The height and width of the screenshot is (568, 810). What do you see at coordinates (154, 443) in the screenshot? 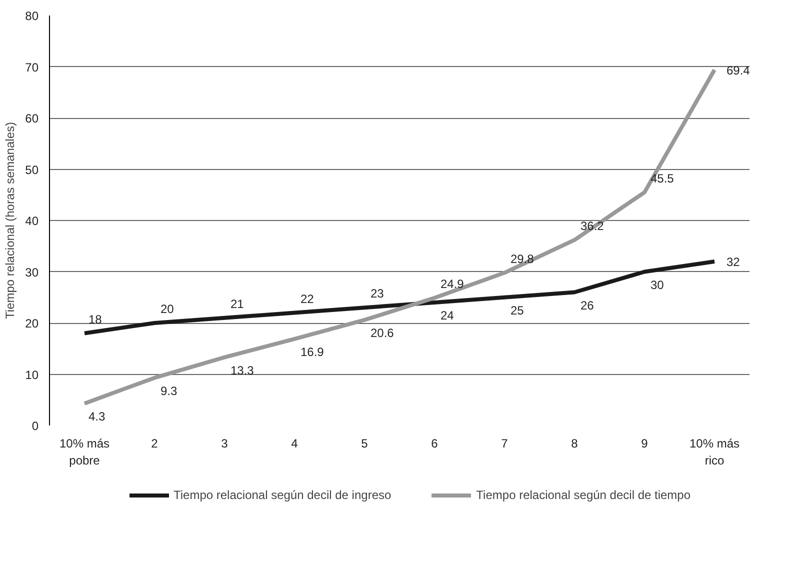
I see `x-tick-label: 2` at bounding box center [154, 443].